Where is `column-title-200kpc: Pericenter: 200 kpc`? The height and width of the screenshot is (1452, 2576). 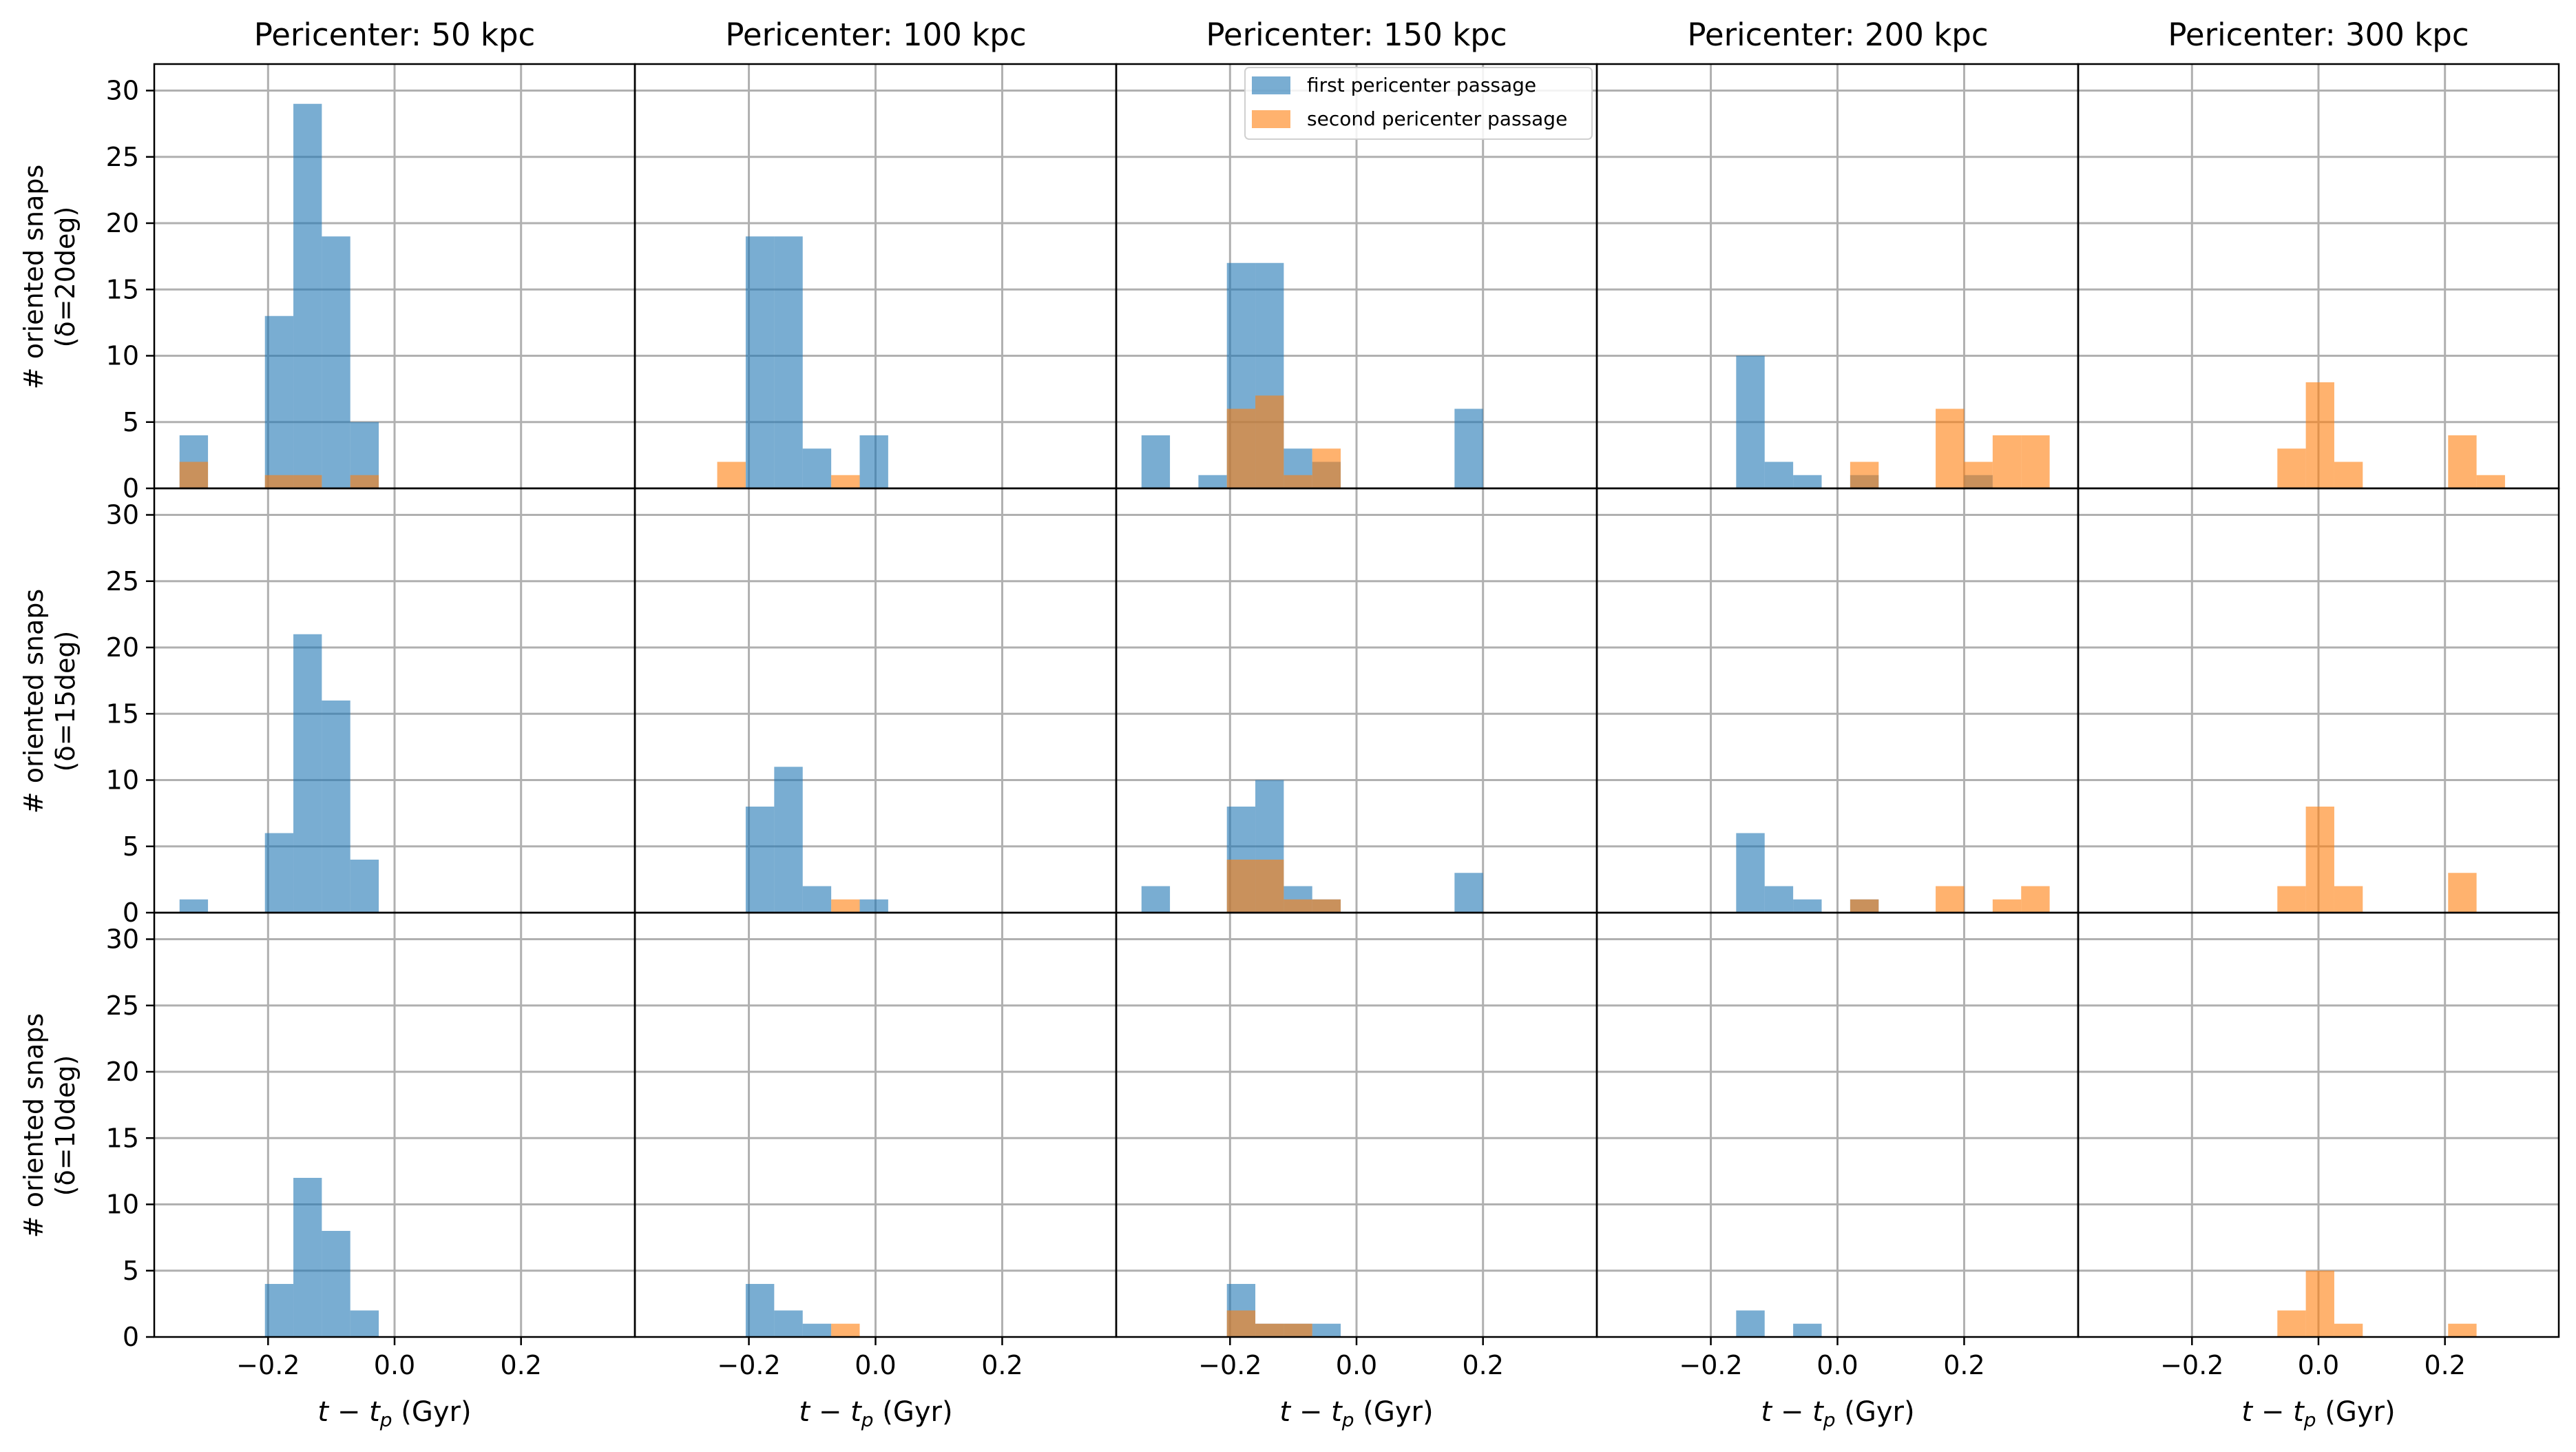
column-title-200kpc: Pericenter: 200 kpc is located at coordinates (1837, 35).